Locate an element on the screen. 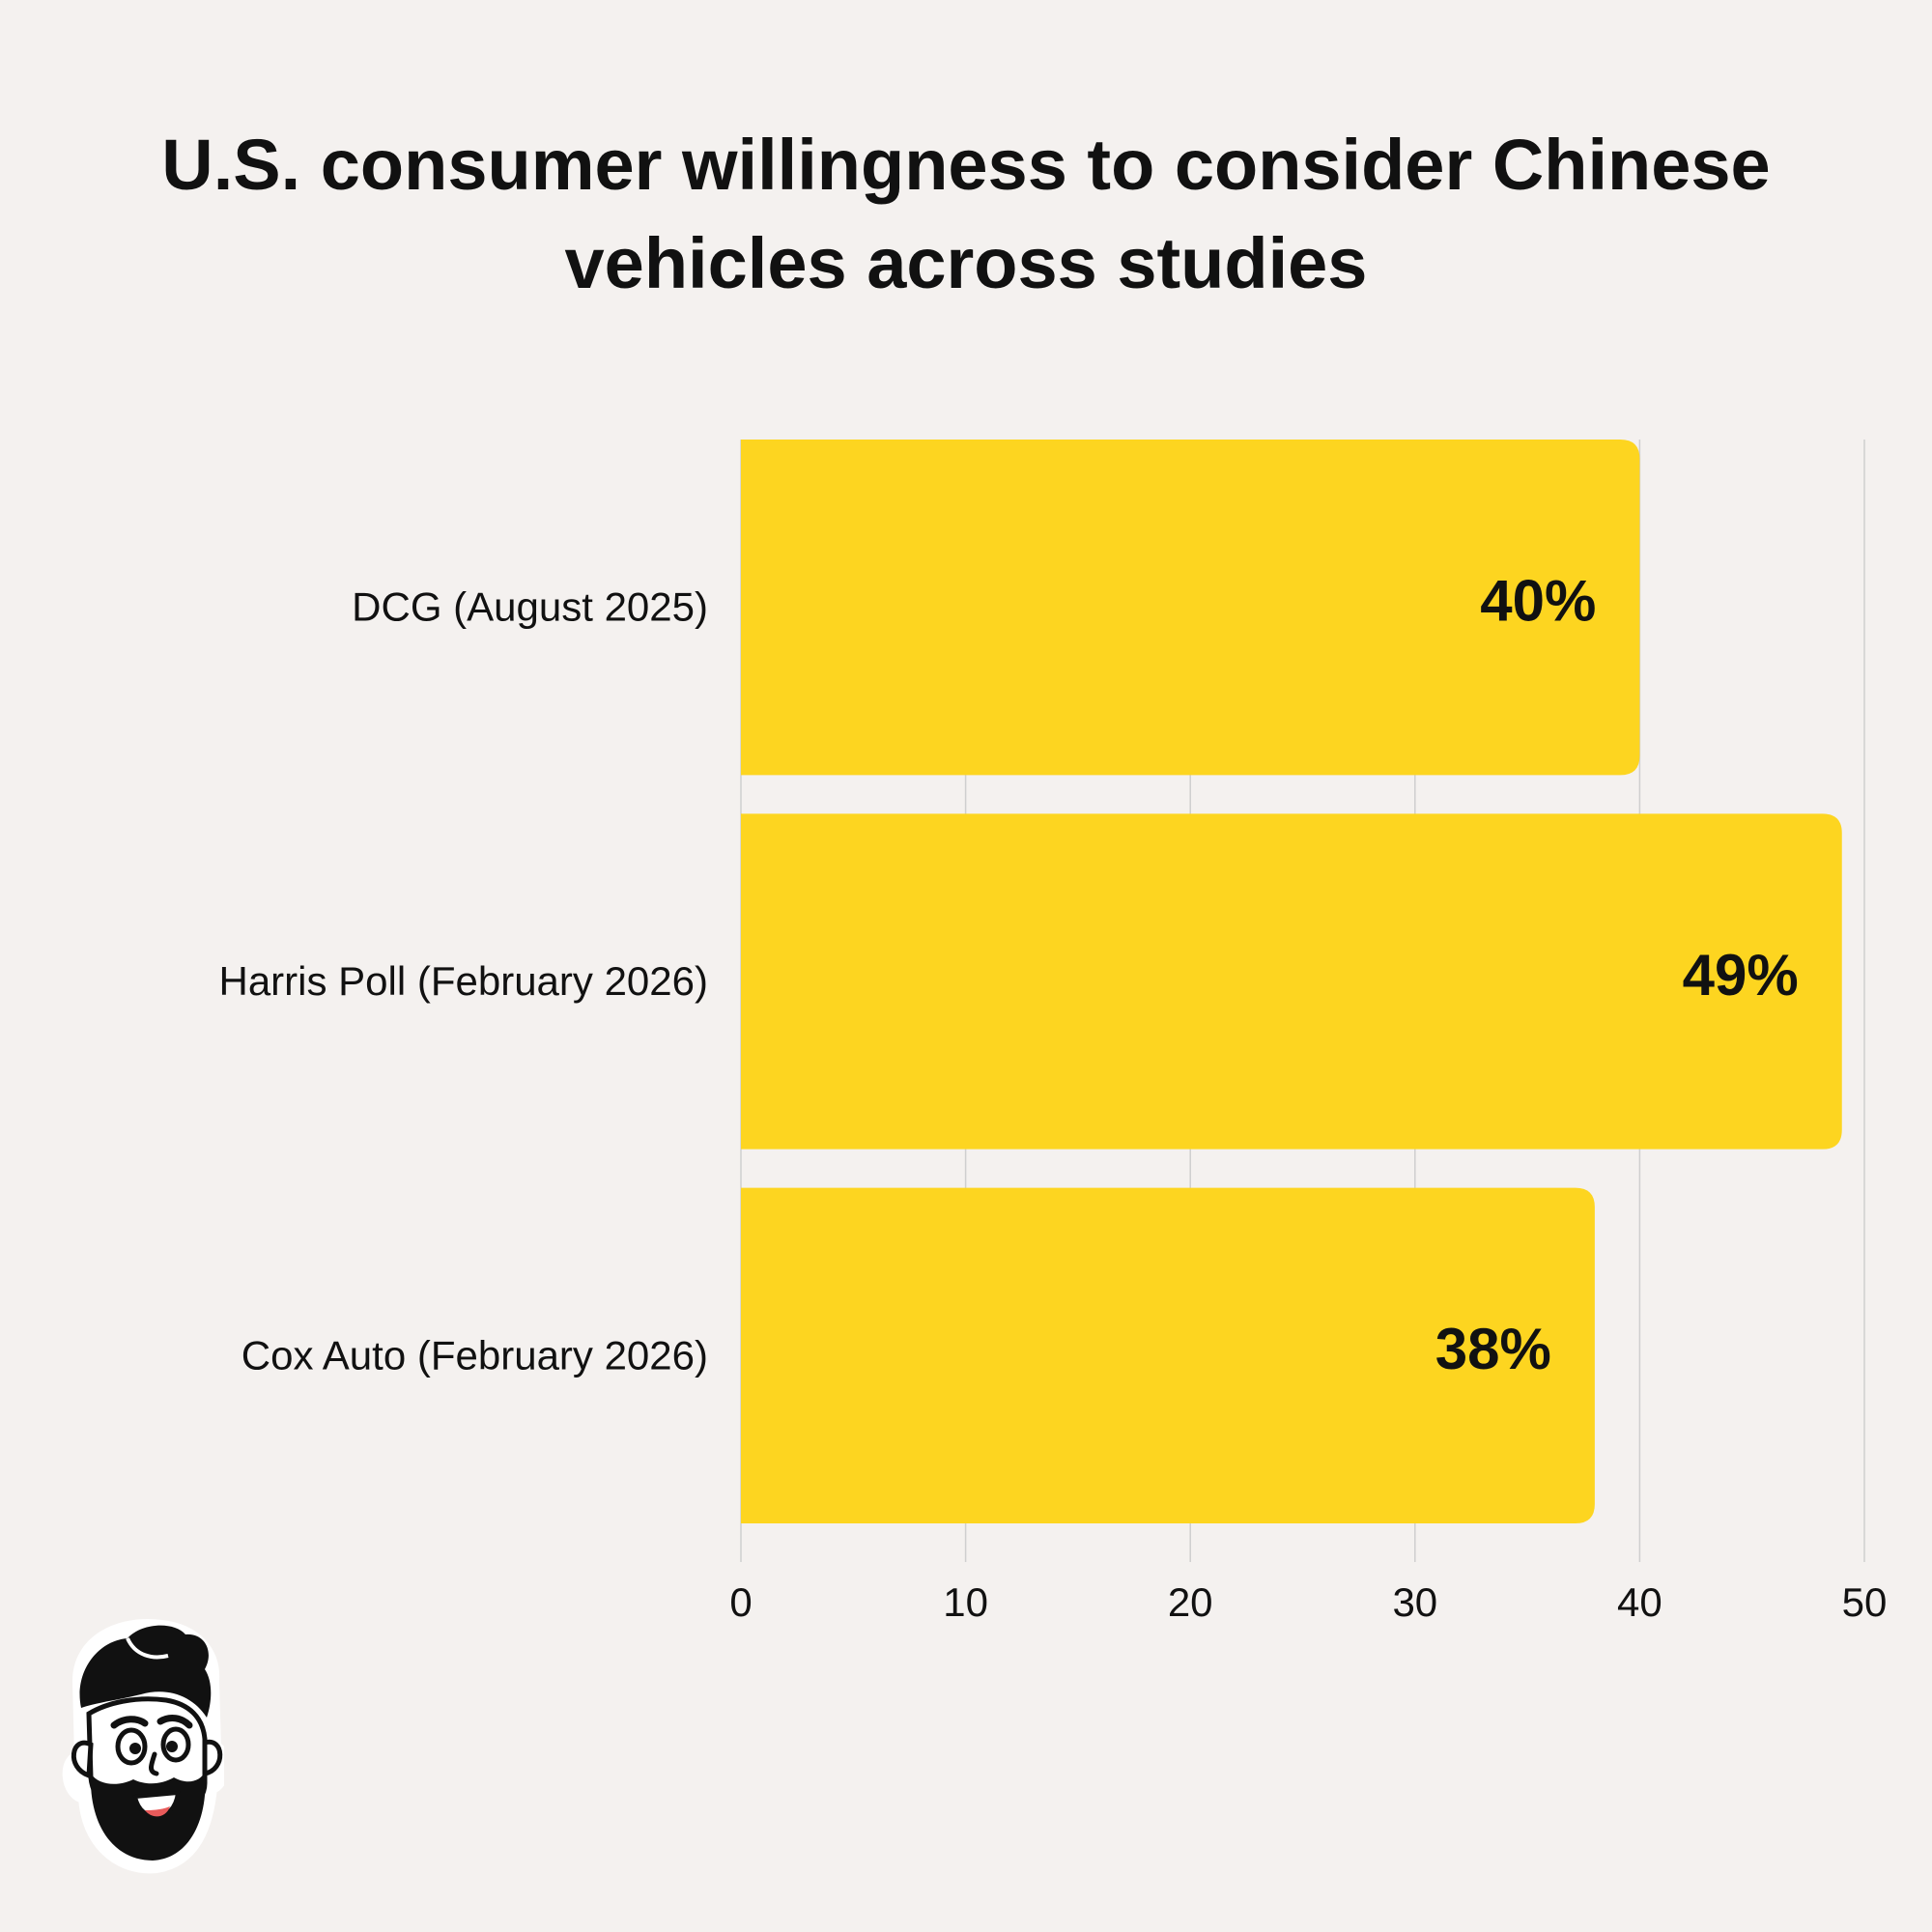  x-axis-ticks: 0 10 20 30 40 50 is located at coordinates (1308, 1602).